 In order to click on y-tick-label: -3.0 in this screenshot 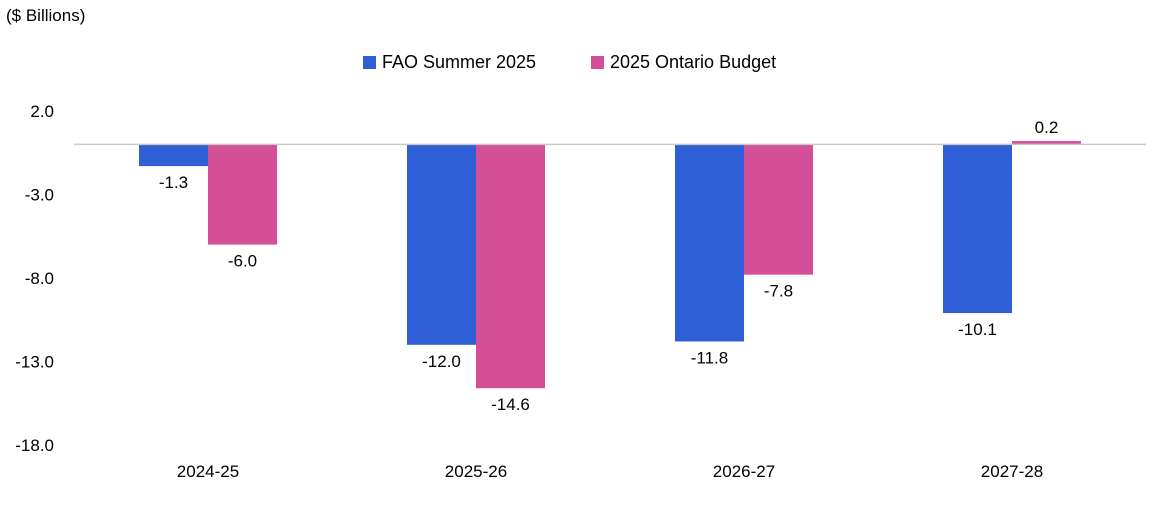, I will do `click(39, 195)`.